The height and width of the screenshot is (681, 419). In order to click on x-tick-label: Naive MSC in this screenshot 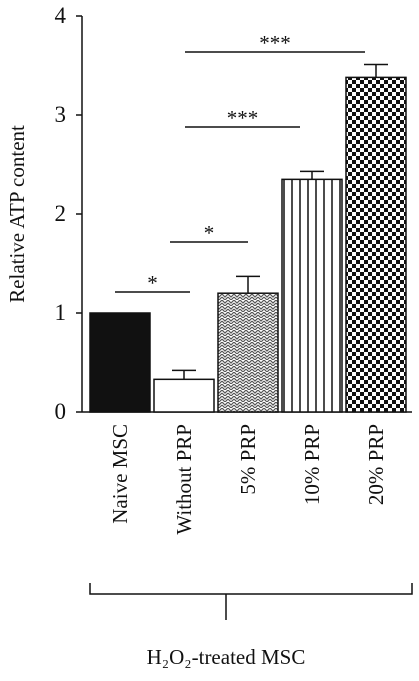, I will do `click(120, 474)`.